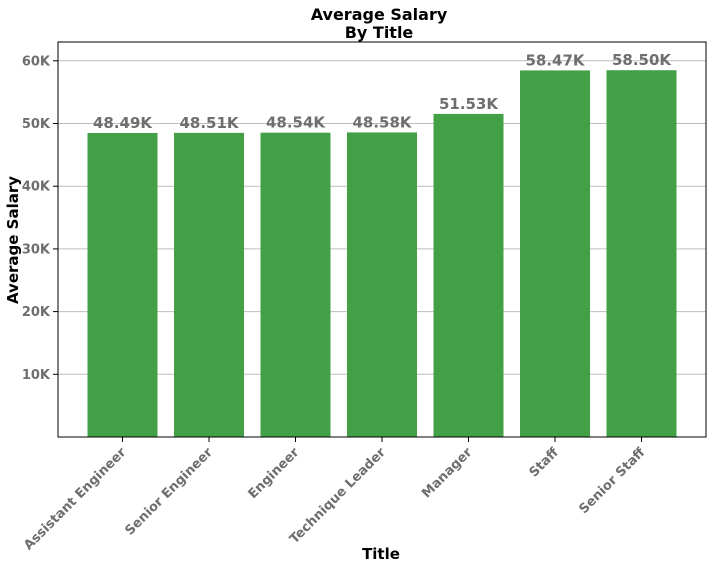  Describe the element at coordinates (209, 123) in the screenshot. I see `bar-value-label: 48.51K` at that location.